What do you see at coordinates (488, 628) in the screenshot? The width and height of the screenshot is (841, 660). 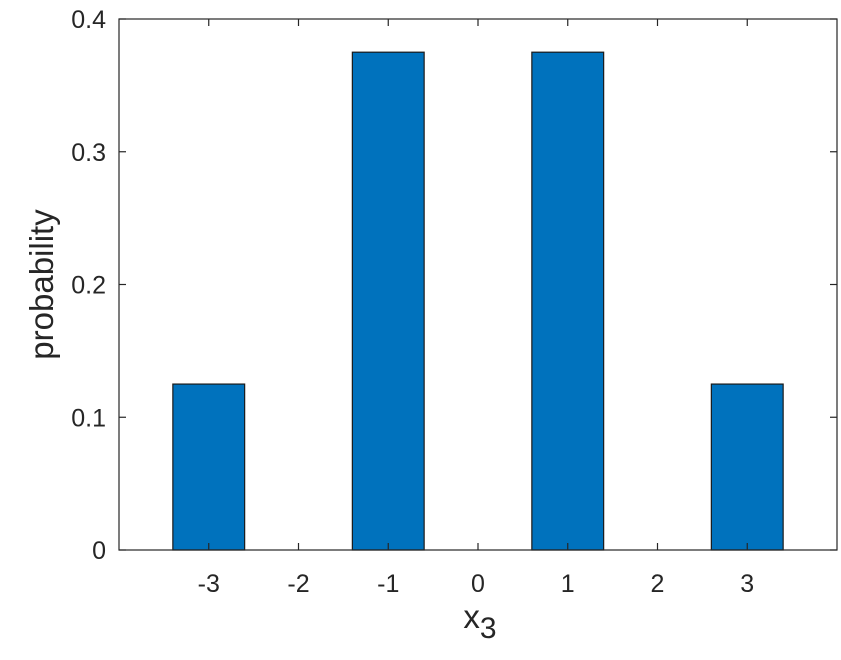 I see `x-axis-label-subscript: 3` at bounding box center [488, 628].